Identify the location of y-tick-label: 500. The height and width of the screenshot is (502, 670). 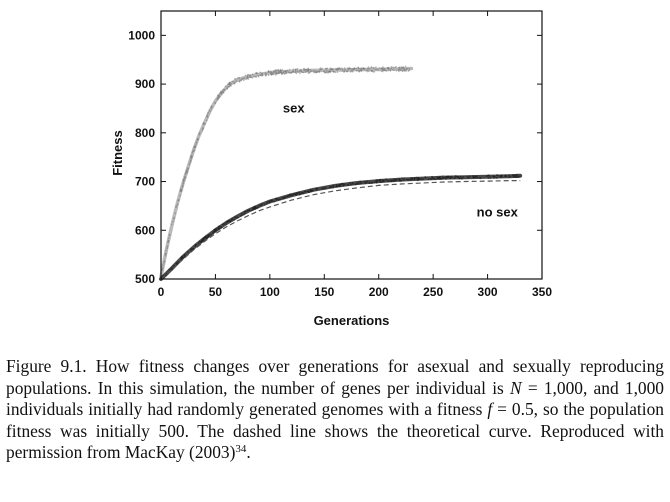
(145, 279).